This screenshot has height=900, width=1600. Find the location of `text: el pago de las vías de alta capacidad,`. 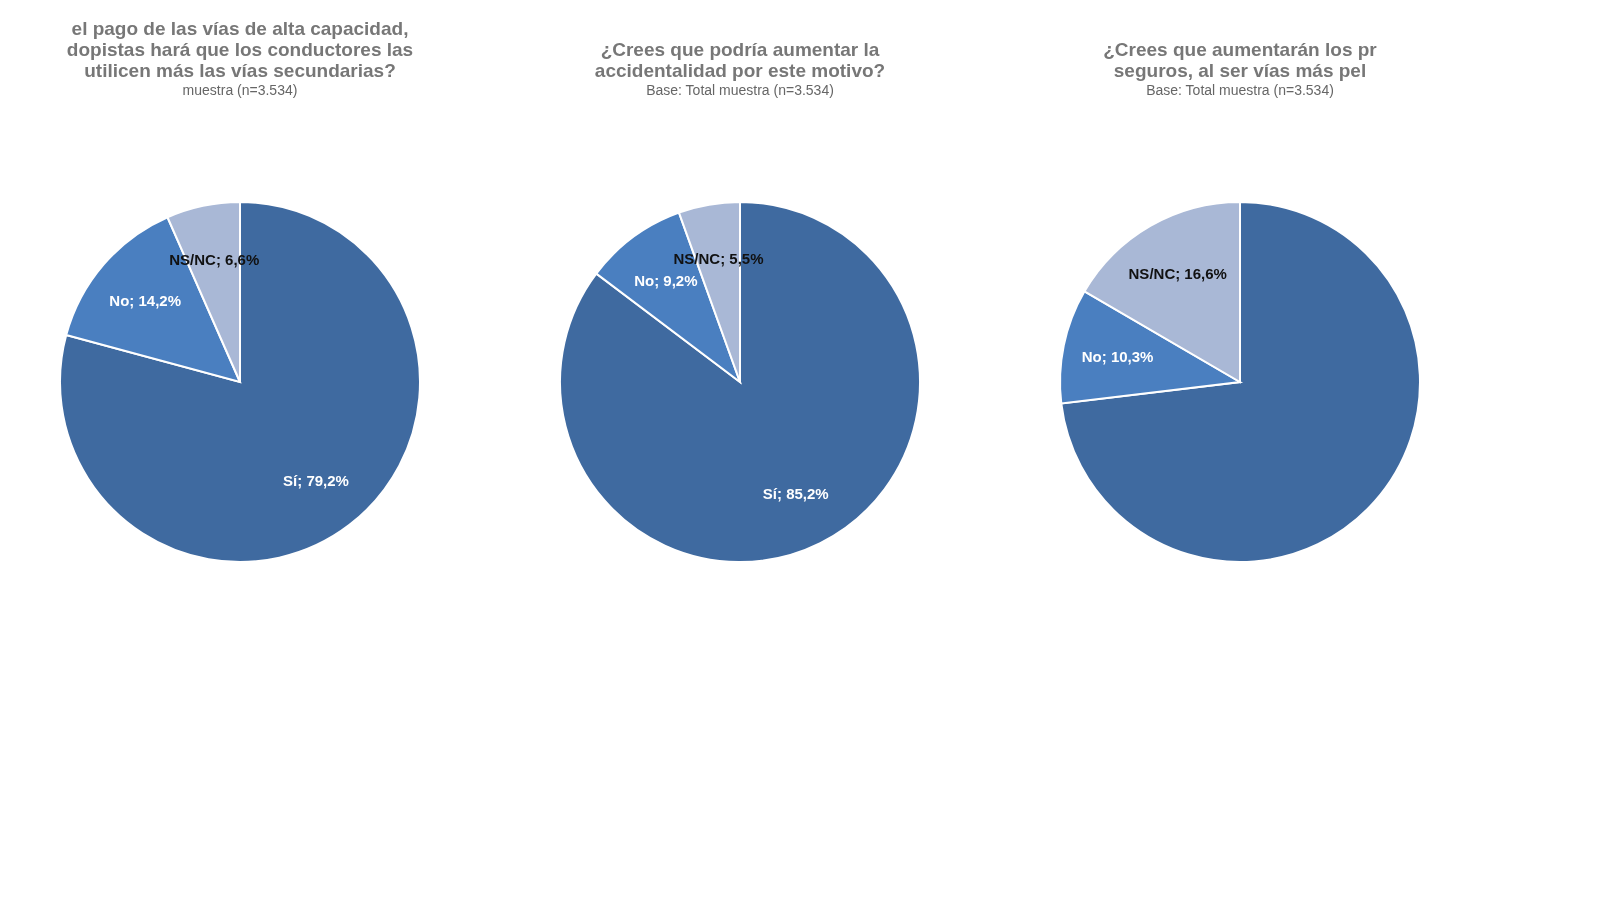

text: el pago de las vías de alta capacidad, is located at coordinates (240, 28).